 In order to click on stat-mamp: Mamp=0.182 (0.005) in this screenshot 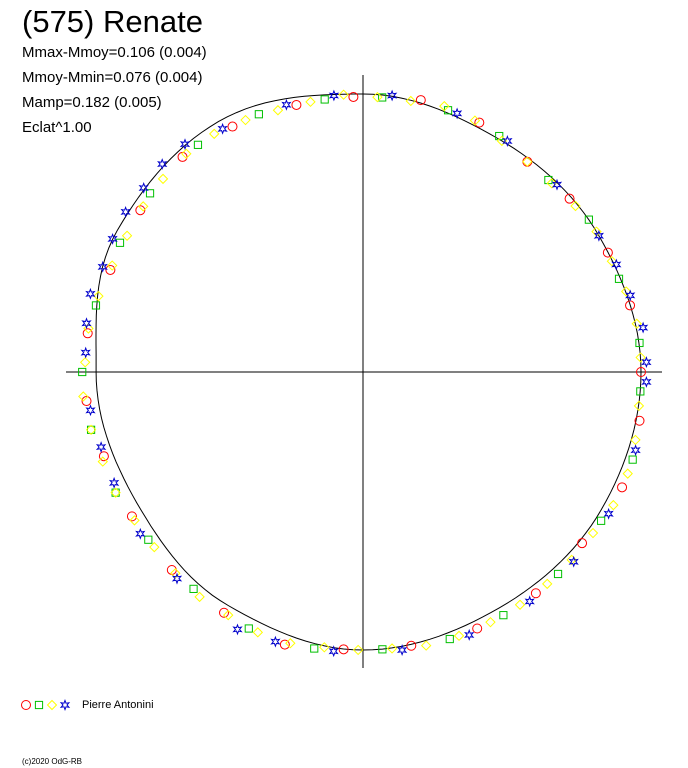, I will do `click(92, 102)`.